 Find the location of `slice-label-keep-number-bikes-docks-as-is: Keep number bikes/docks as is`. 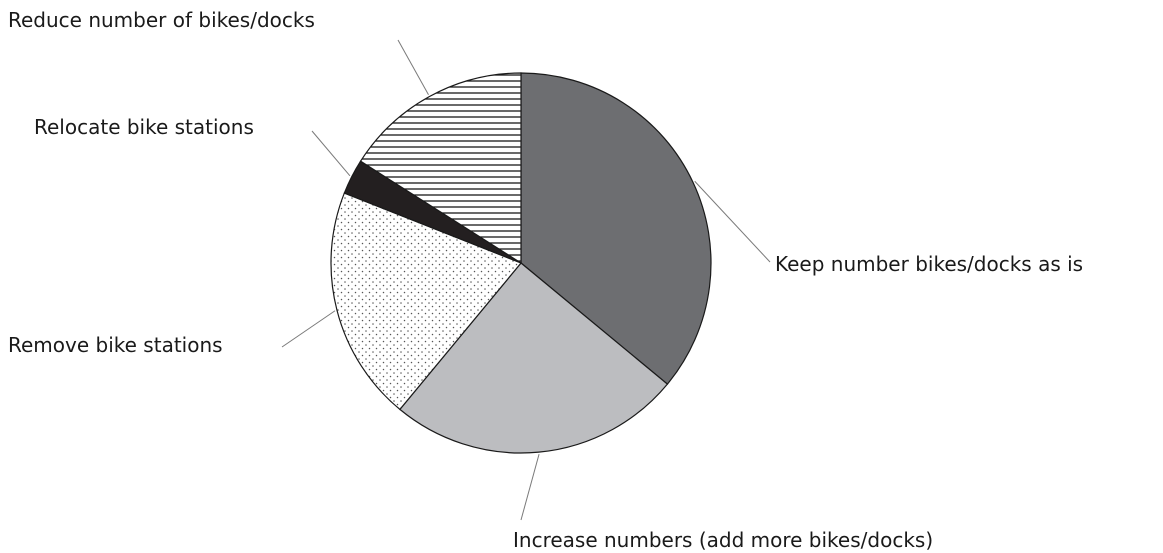

slice-label-keep-number-bikes-docks-as-is: Keep number bikes/docks as is is located at coordinates (929, 264).